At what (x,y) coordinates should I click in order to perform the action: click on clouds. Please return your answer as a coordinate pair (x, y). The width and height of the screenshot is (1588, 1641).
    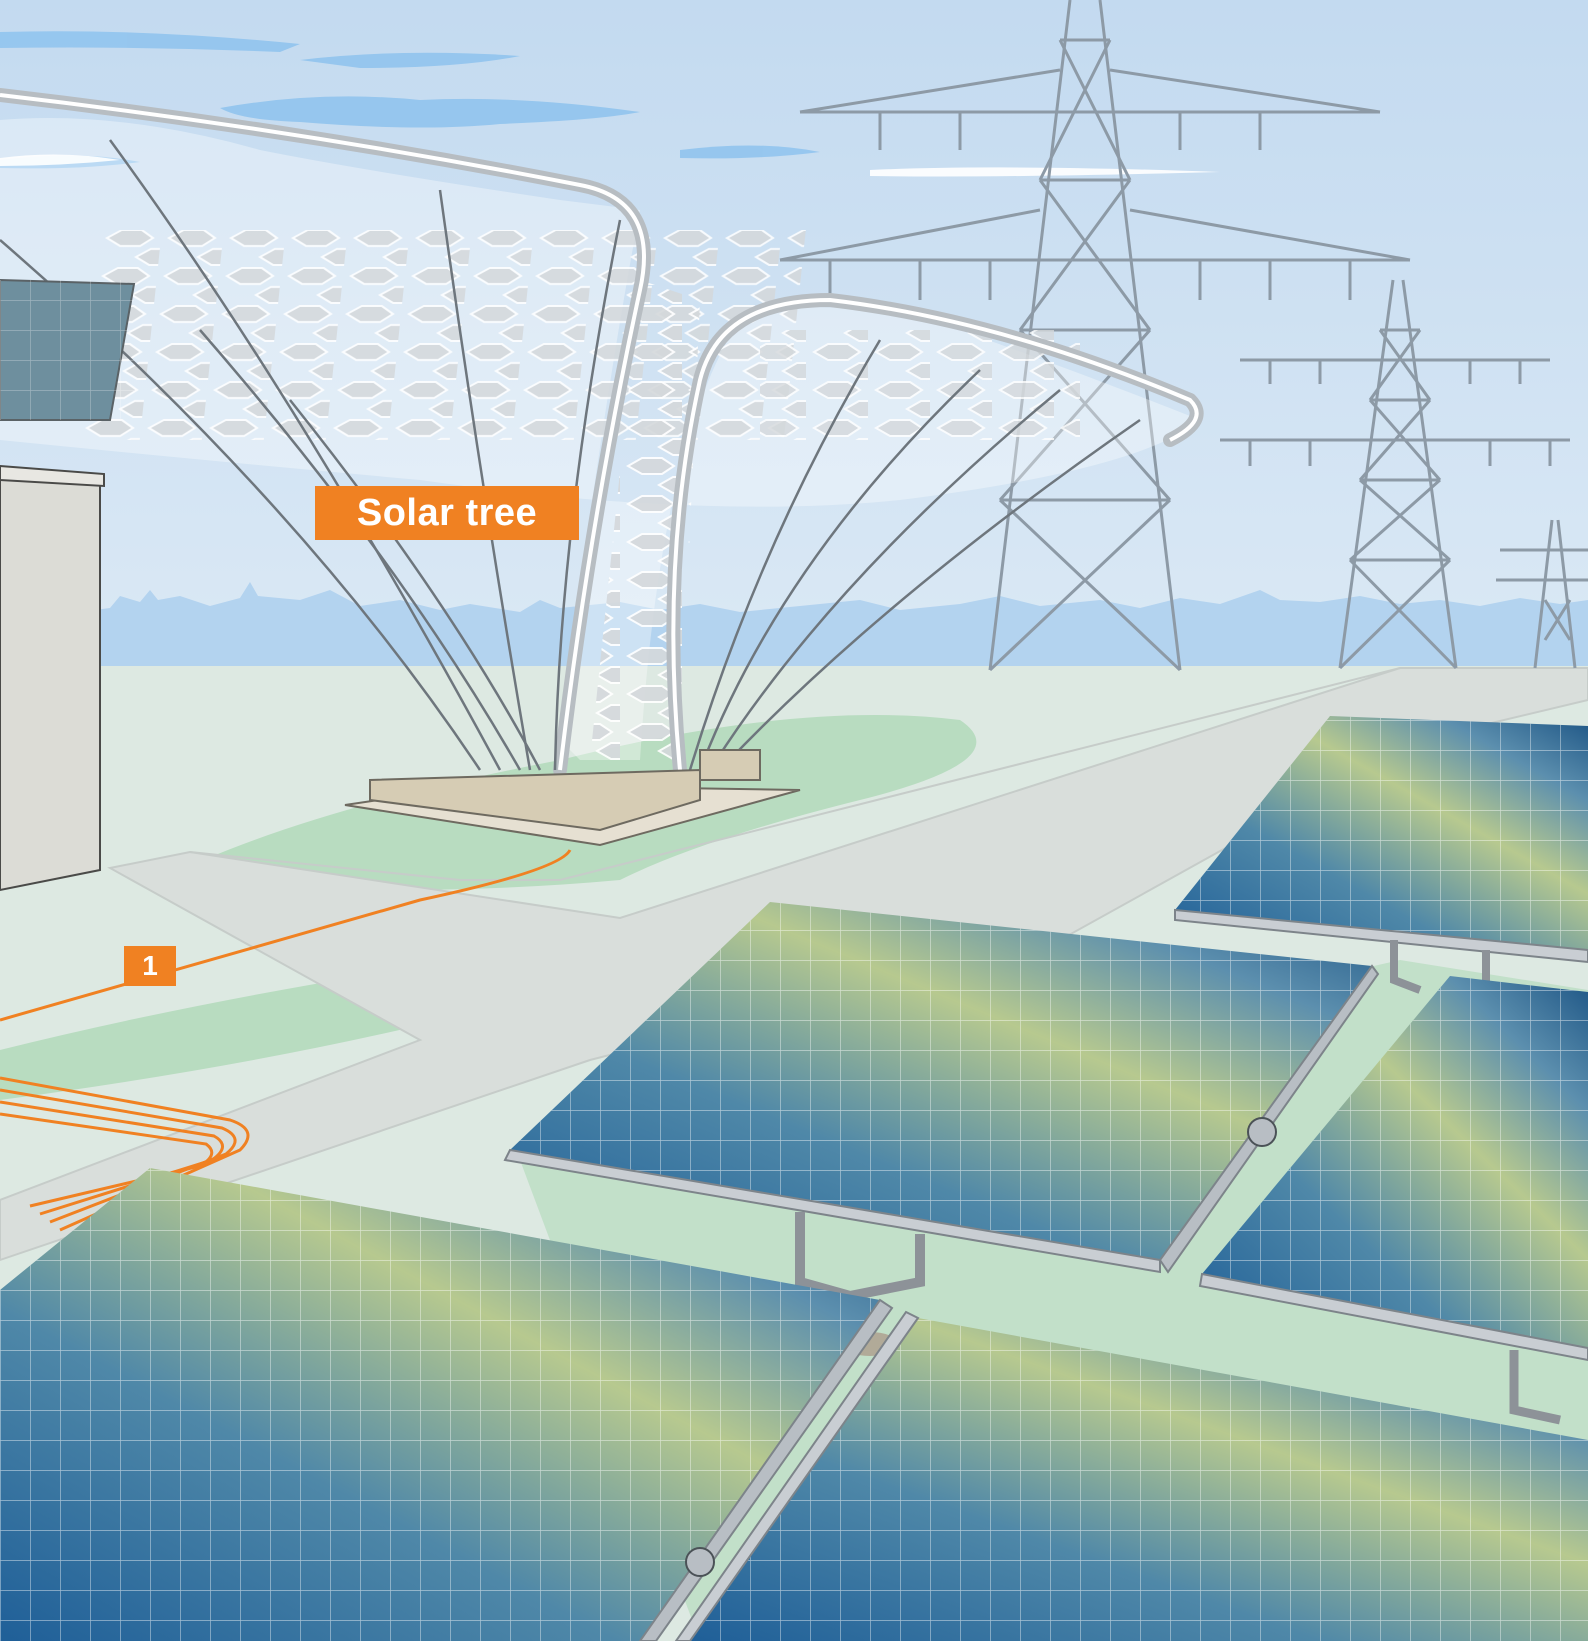
    Looking at the image, I should click on (410, 100).